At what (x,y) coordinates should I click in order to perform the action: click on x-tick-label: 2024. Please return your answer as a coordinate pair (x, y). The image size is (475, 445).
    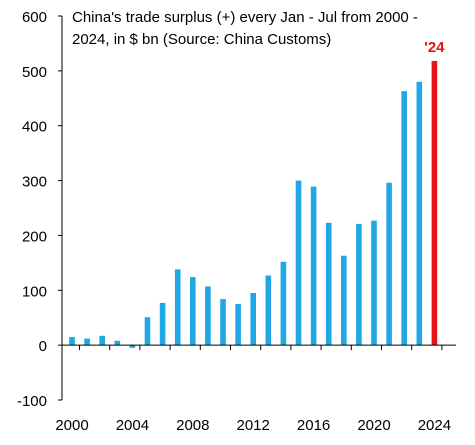
    Looking at the image, I should click on (434, 425).